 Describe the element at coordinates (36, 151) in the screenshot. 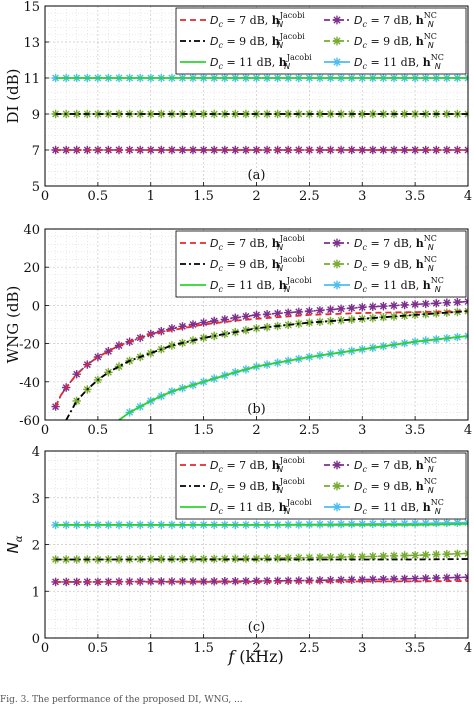

I see `y-tick-label: 7` at that location.